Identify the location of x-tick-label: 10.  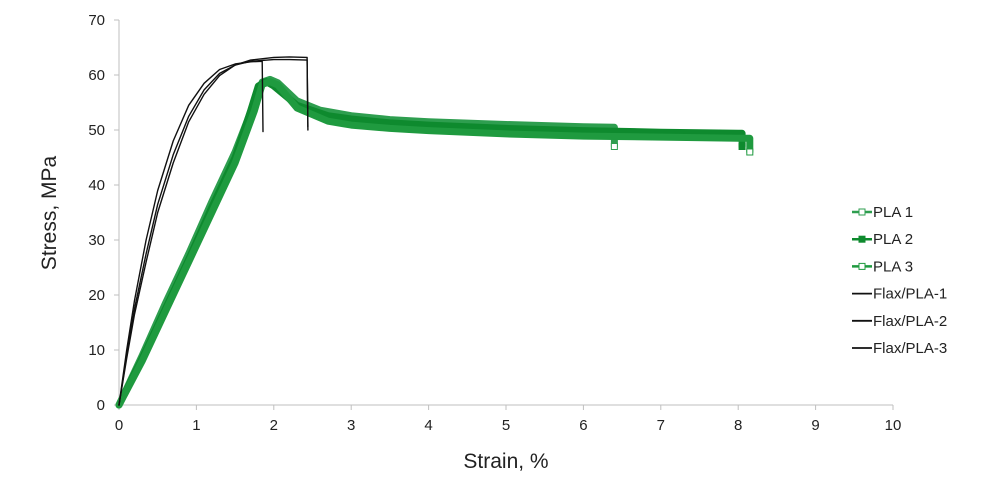
(893, 425).